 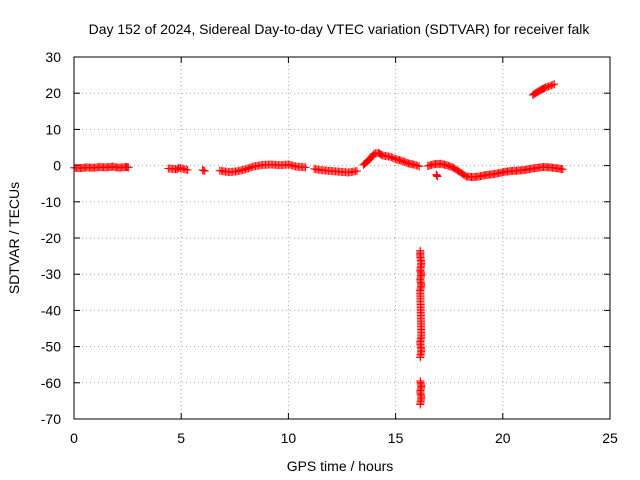 I want to click on y-axis-label: SDTVAR / TECUs, so click(x=14, y=238).